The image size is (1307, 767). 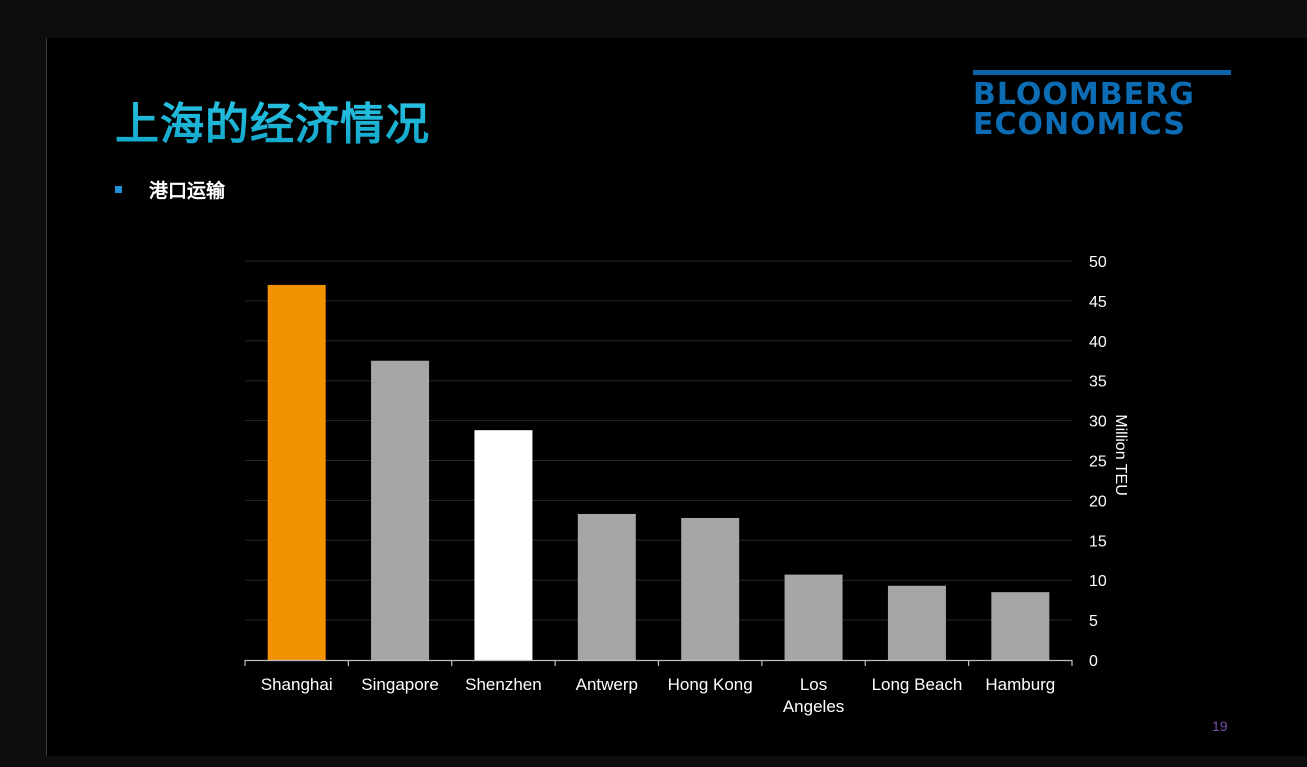 I want to click on x-category-label-0: Shanghai, so click(x=297, y=684).